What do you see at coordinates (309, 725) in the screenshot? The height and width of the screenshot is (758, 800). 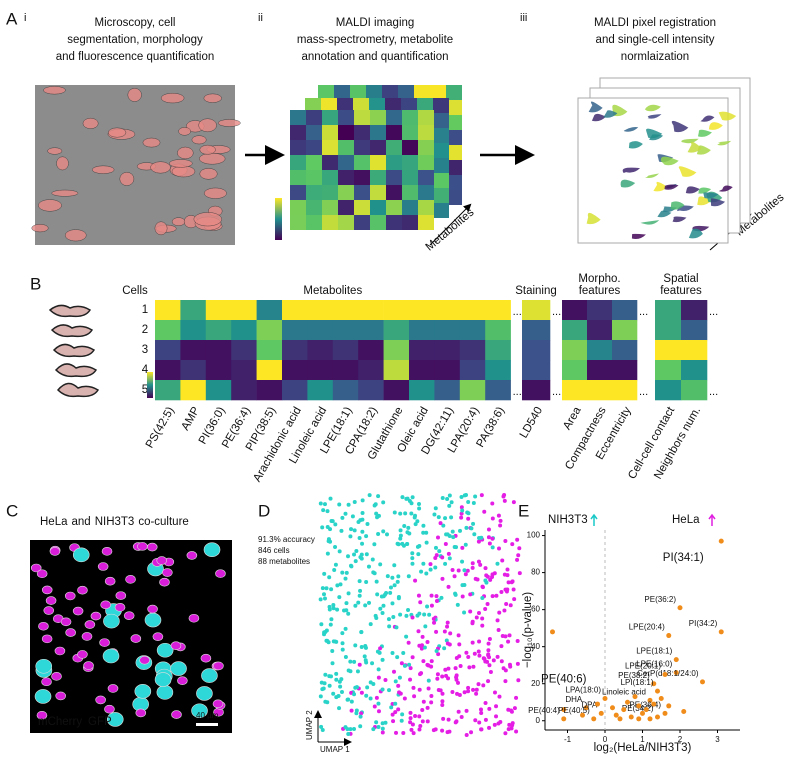 I see `axis-label: UMAP 2` at bounding box center [309, 725].